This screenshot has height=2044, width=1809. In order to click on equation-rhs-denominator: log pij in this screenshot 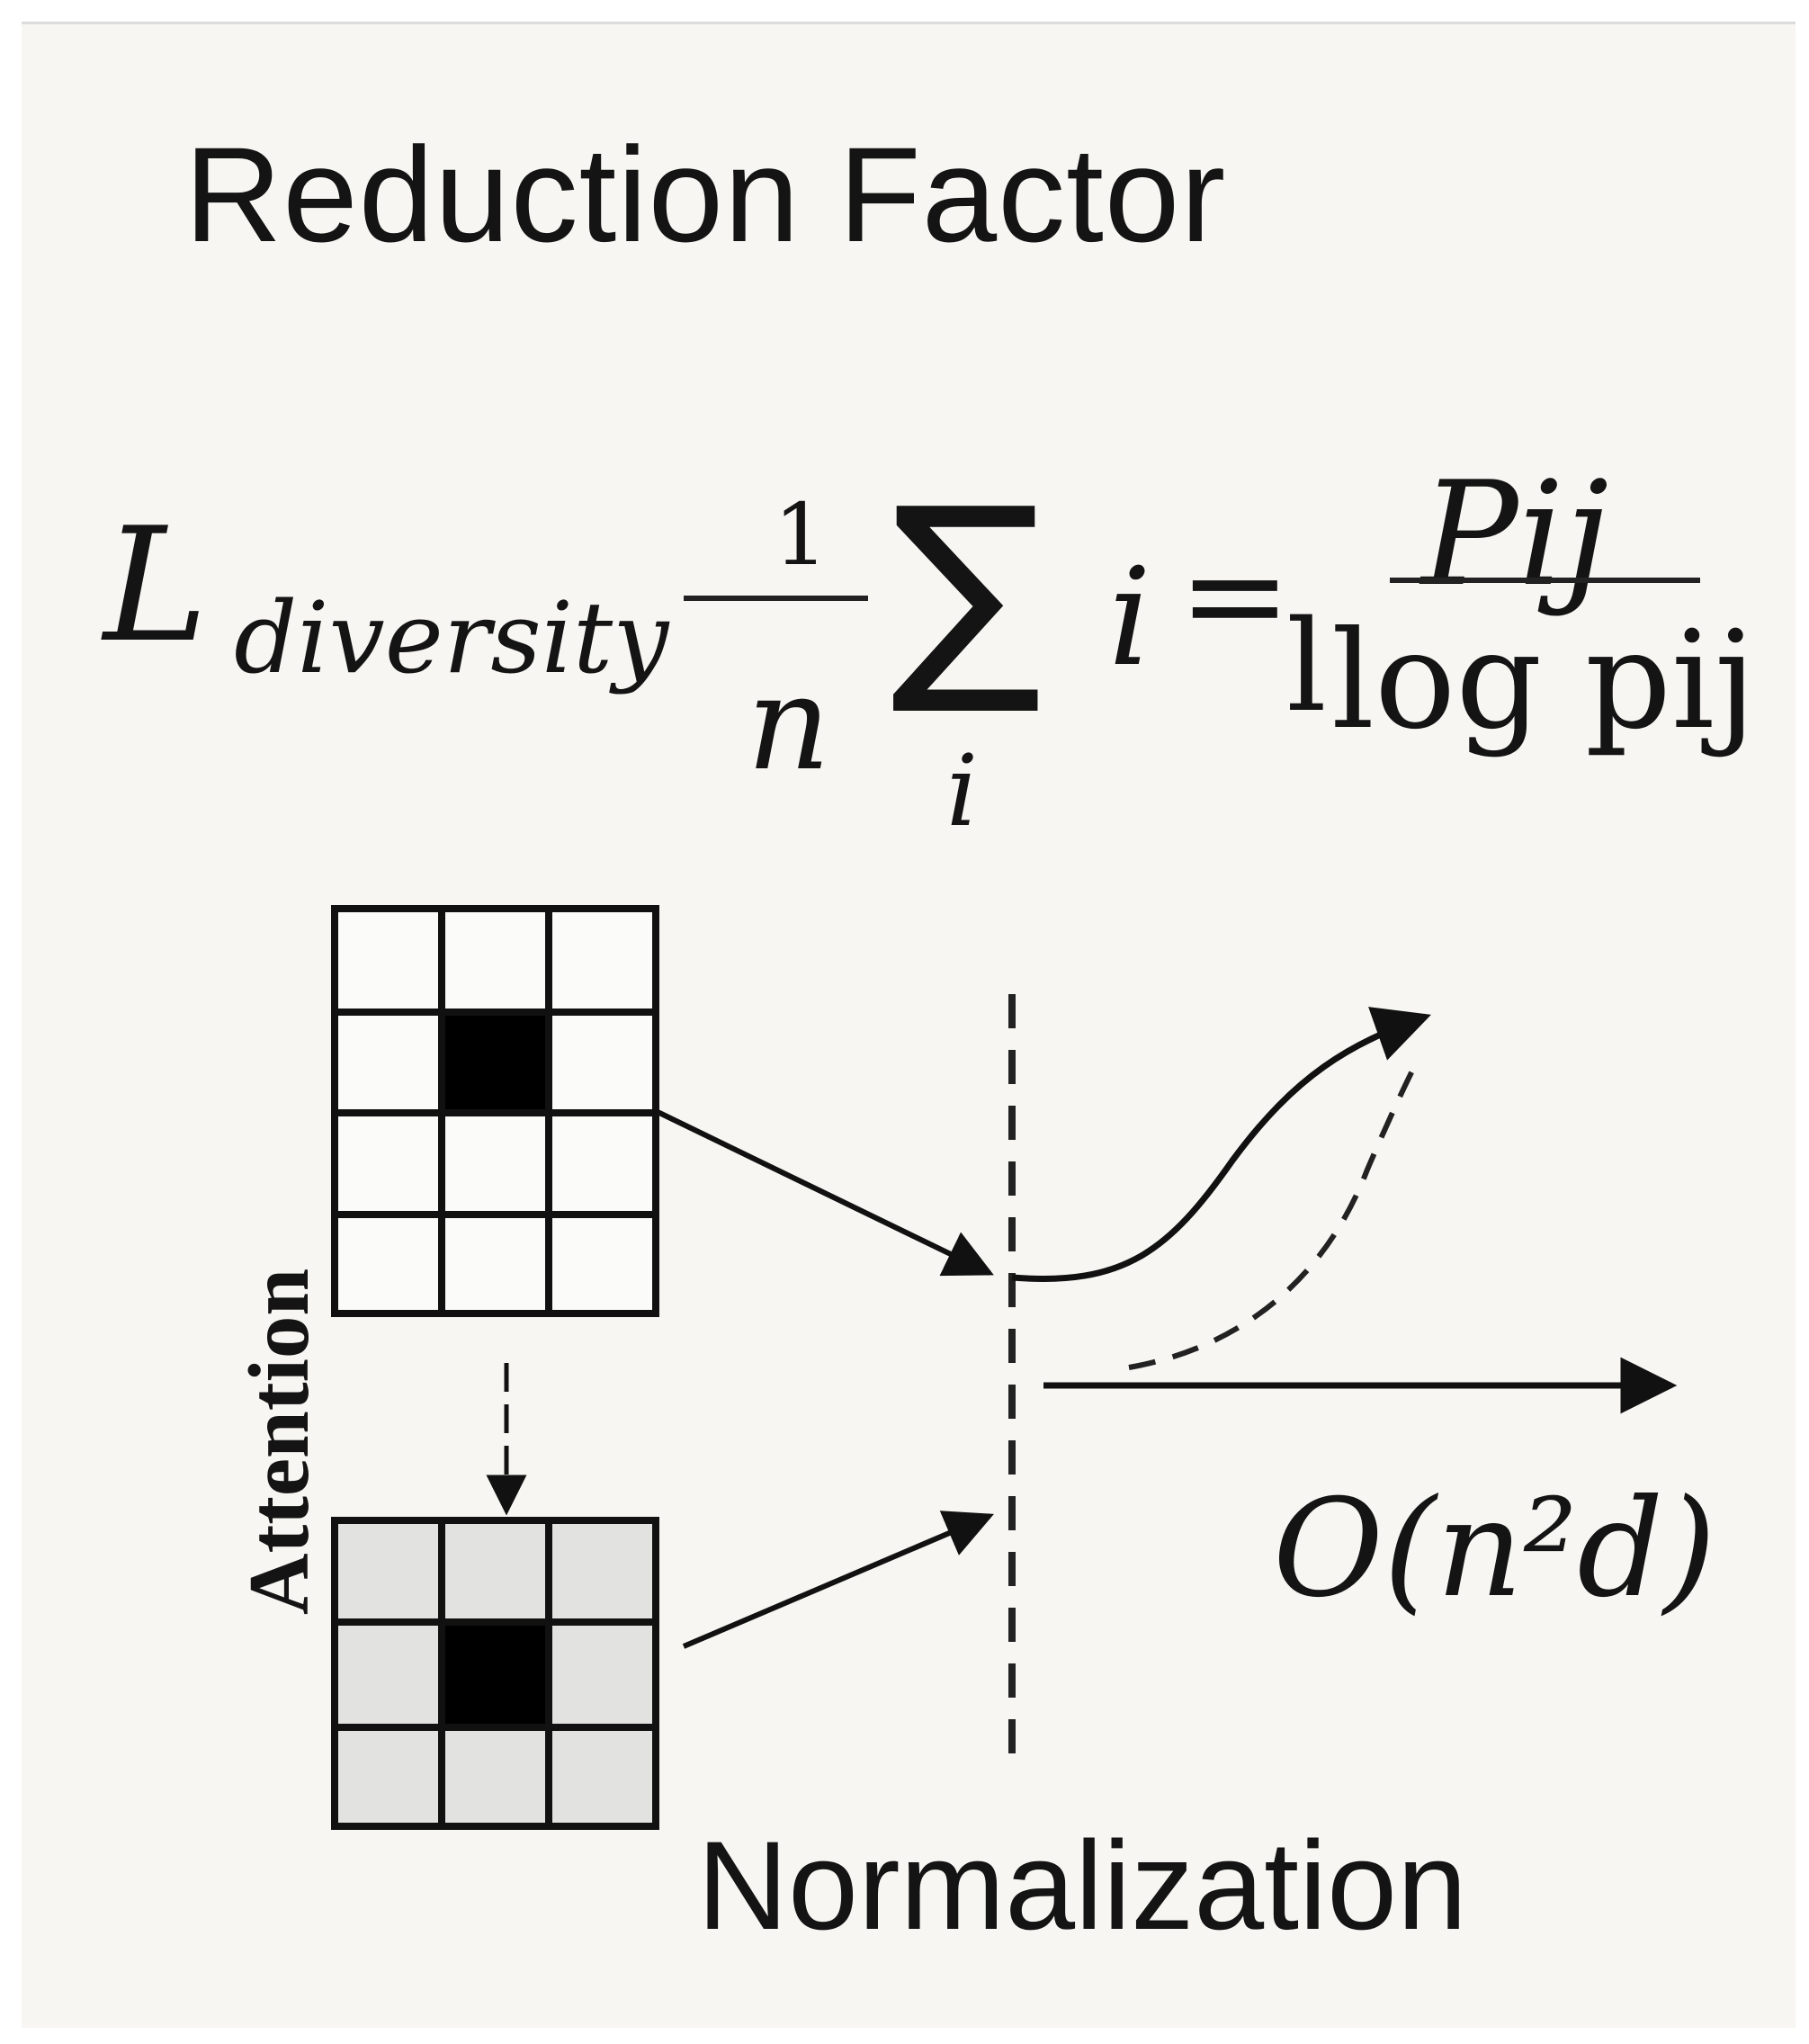, I will do `click(1544, 681)`.